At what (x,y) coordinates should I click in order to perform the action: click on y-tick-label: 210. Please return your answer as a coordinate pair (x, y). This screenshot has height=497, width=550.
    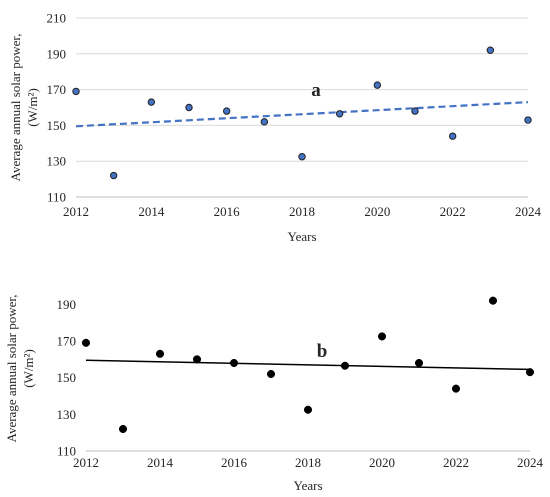
    Looking at the image, I should click on (57, 18).